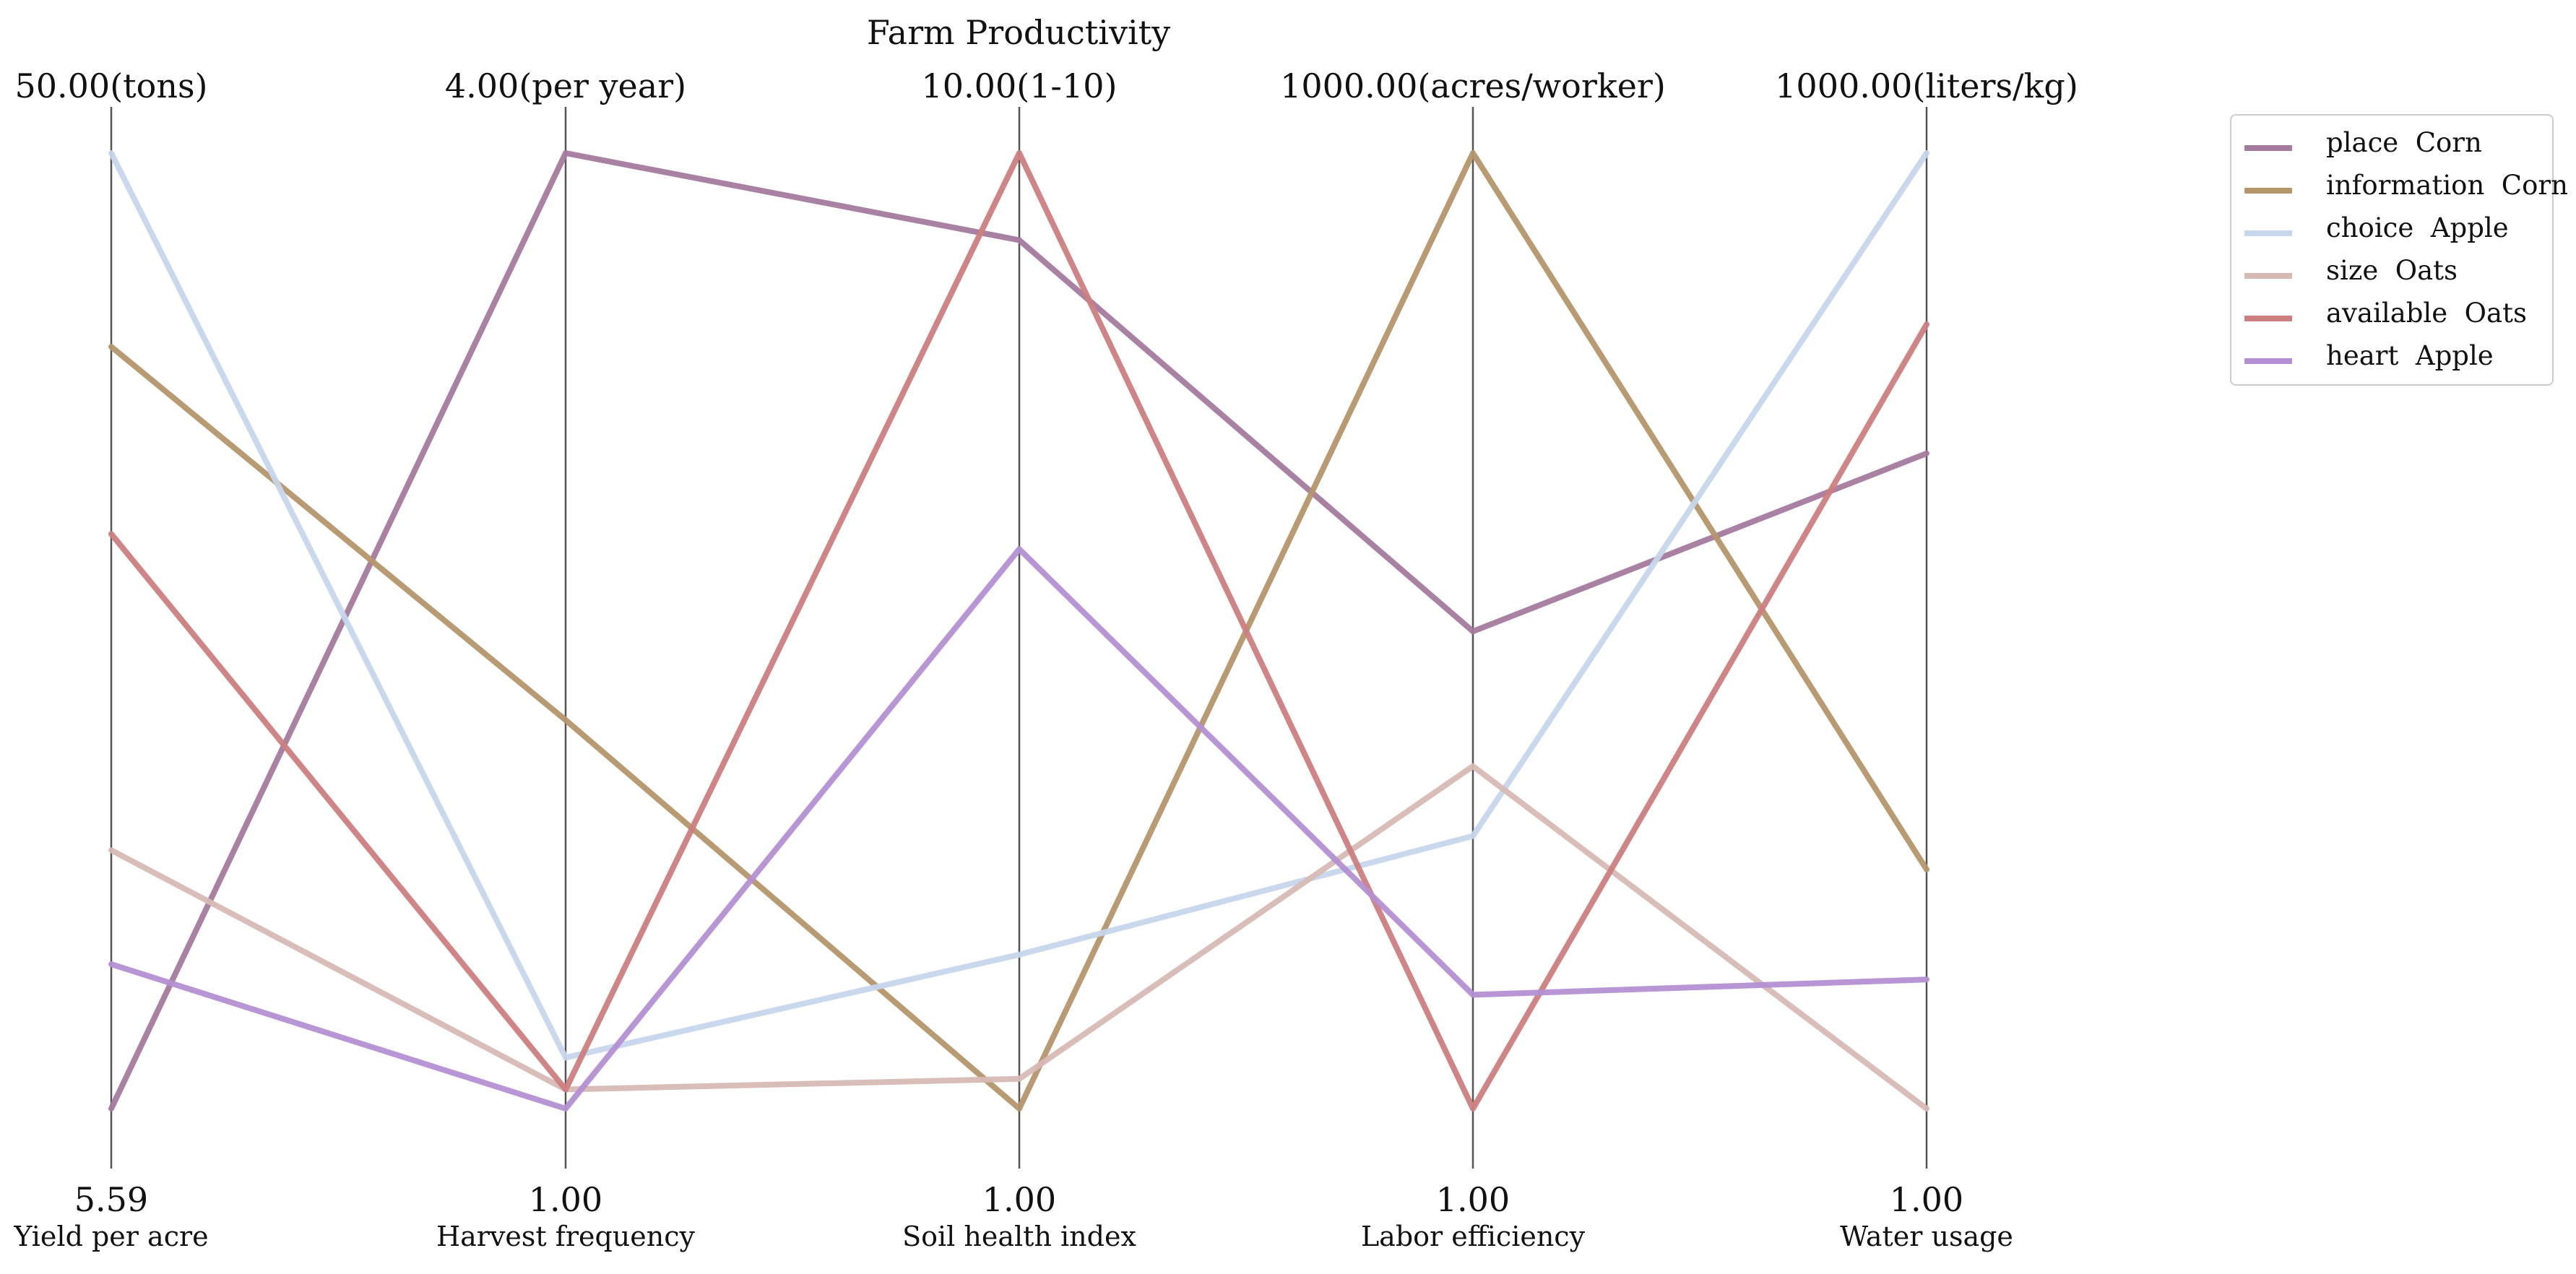 The image size is (2576, 1274). I want to click on axis-name-label: Soil health index, so click(1019, 1236).